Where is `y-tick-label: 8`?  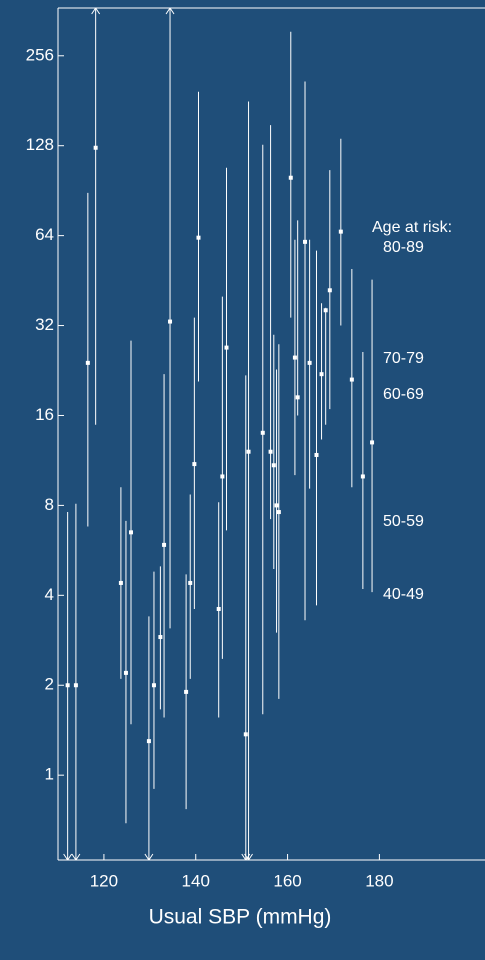
y-tick-label: 8 is located at coordinates (49, 504).